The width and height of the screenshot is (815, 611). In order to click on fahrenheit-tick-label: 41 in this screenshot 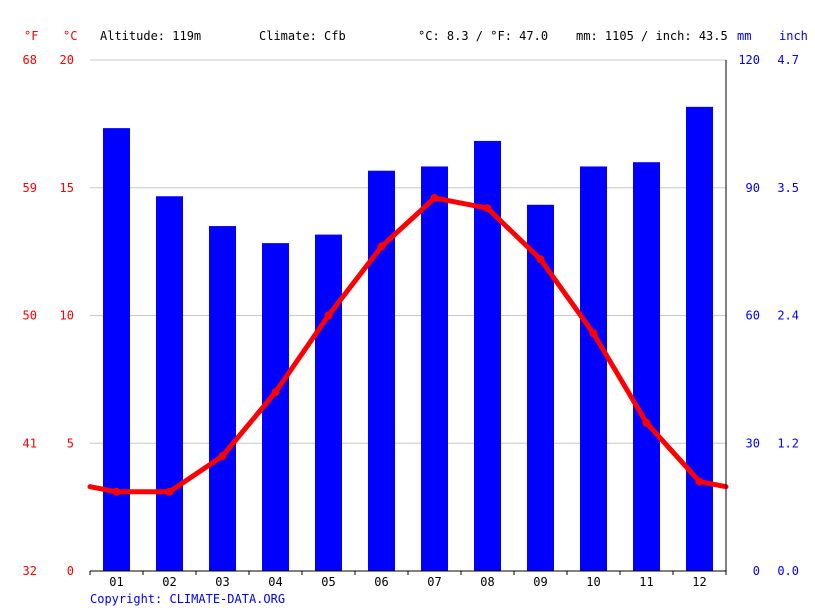, I will do `click(30, 443)`.